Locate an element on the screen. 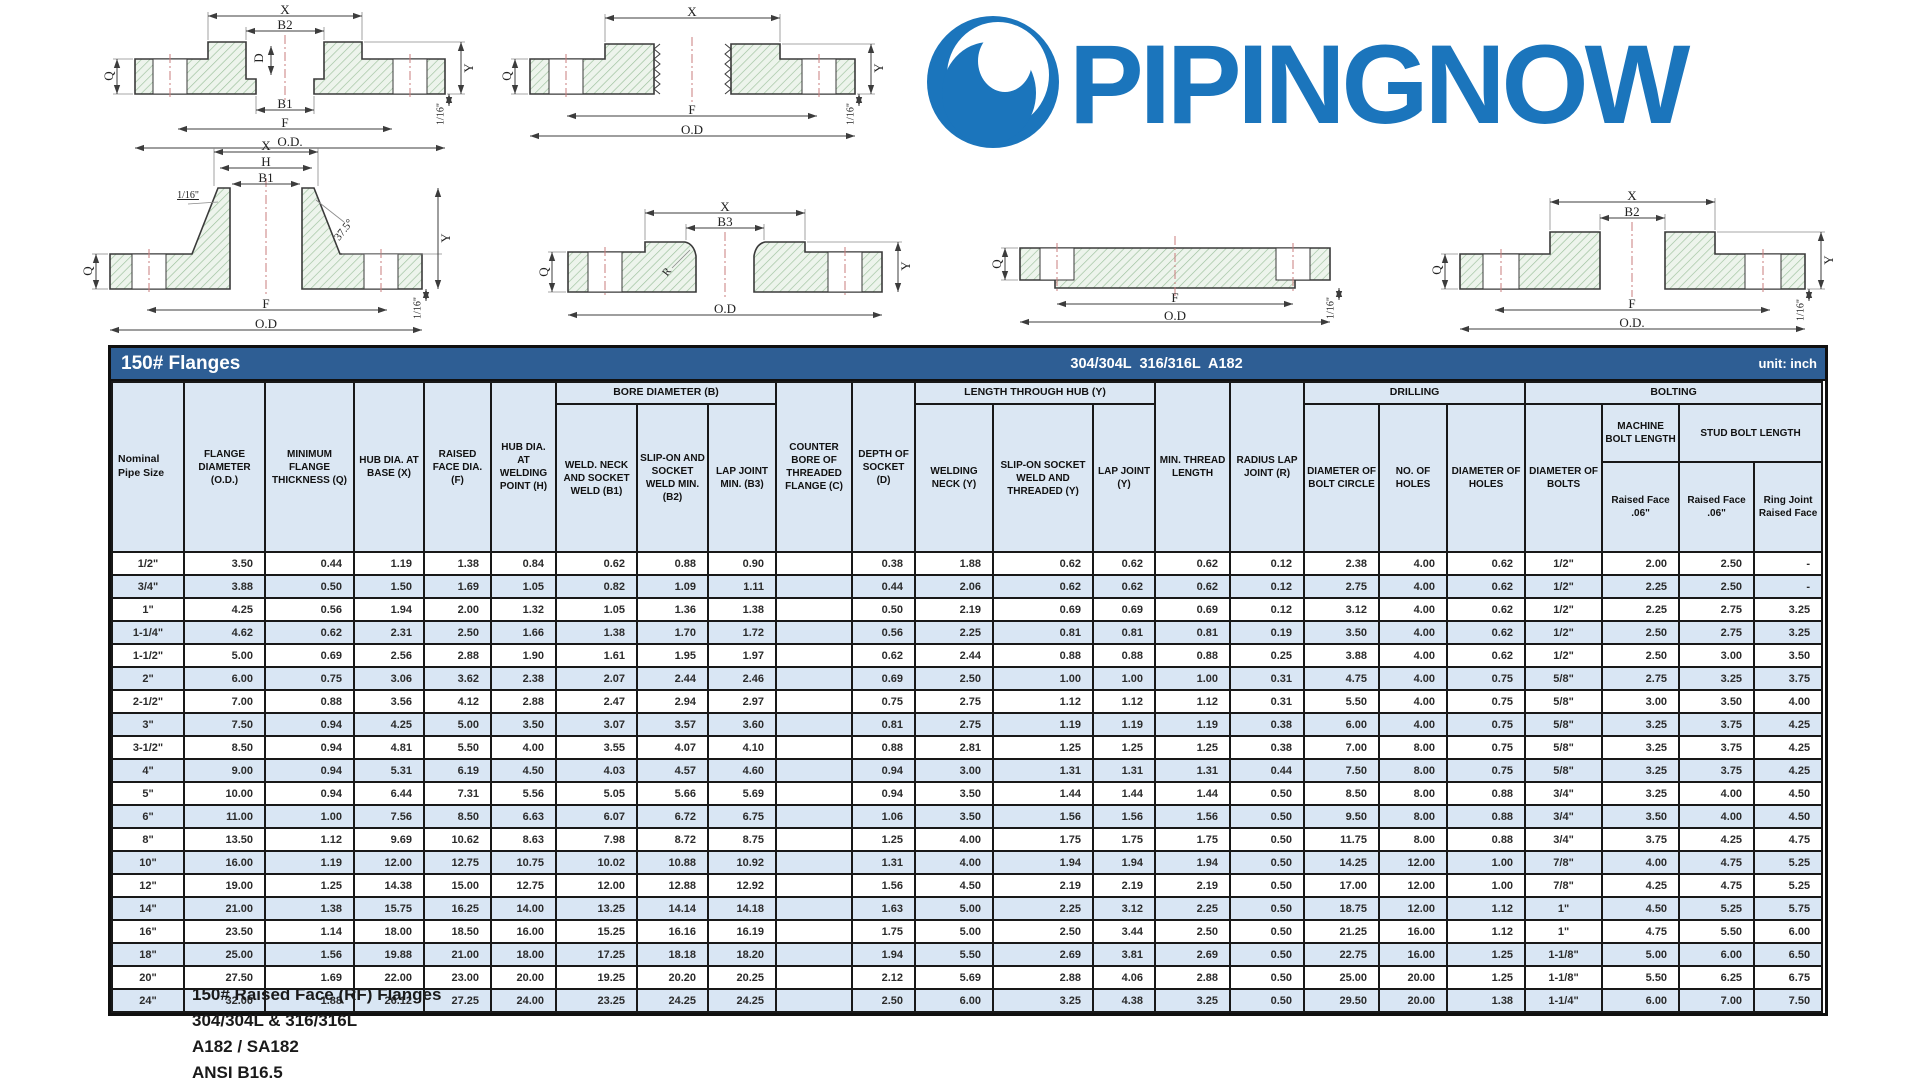  cell: 1.70 is located at coordinates (672, 632).